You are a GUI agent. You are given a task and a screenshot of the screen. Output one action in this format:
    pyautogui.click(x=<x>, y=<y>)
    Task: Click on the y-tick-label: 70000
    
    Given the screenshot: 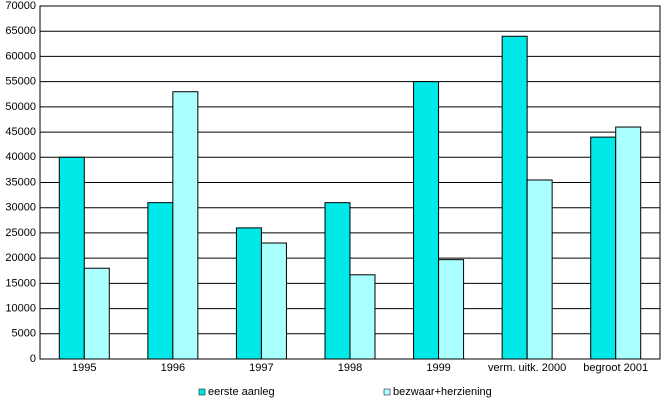 What is the action you would take?
    pyautogui.click(x=20, y=6)
    